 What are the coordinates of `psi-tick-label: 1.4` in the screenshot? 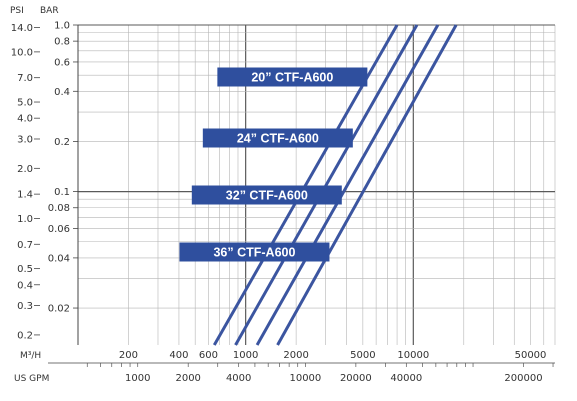 It's located at (25, 195).